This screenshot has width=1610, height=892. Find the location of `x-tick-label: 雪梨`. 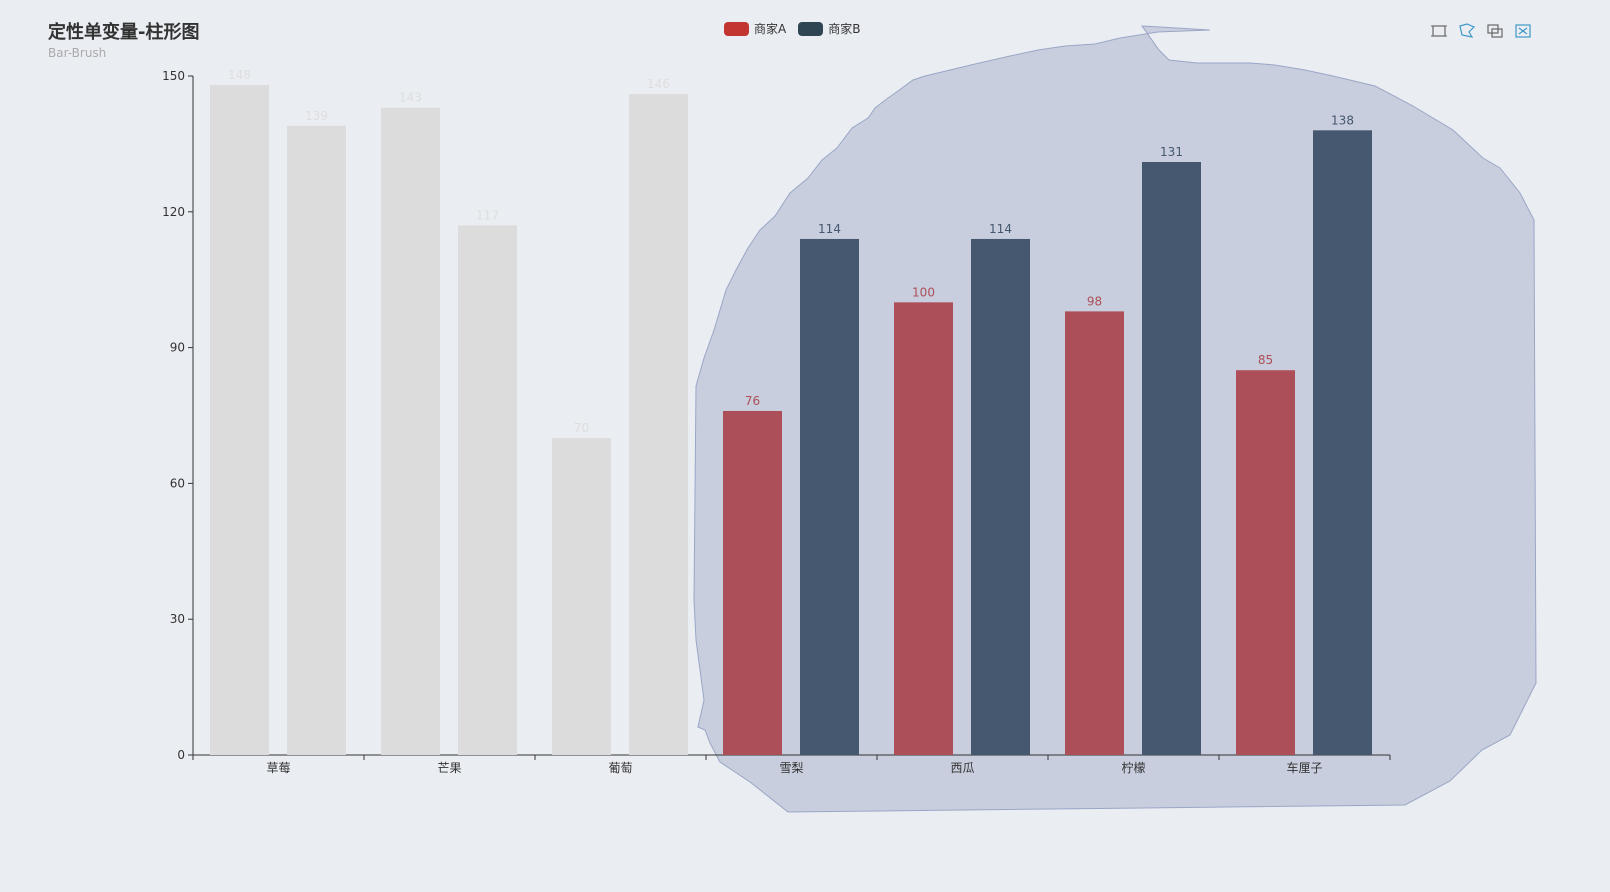

x-tick-label: 雪梨 is located at coordinates (791, 768).